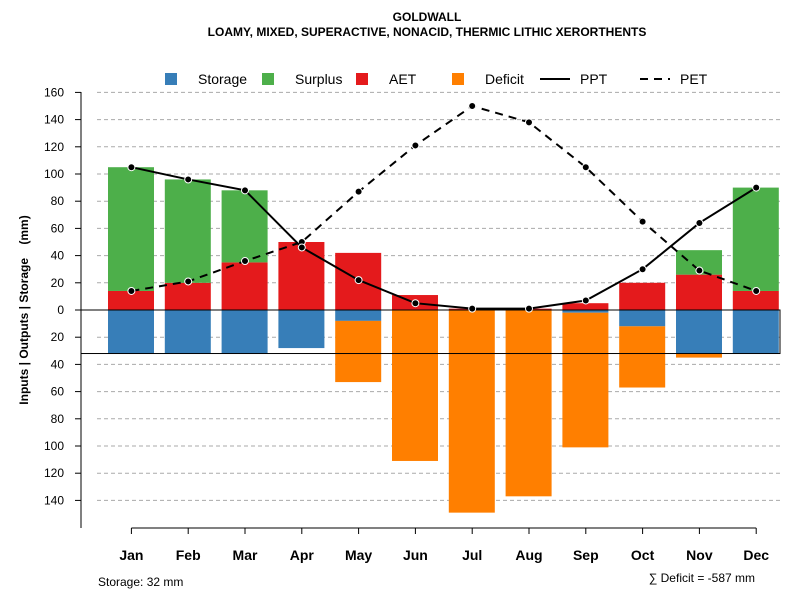 This screenshot has height=600, width=800. I want to click on deficit-sum-footnote: ∑ Deficit = -587 mm, so click(702, 578).